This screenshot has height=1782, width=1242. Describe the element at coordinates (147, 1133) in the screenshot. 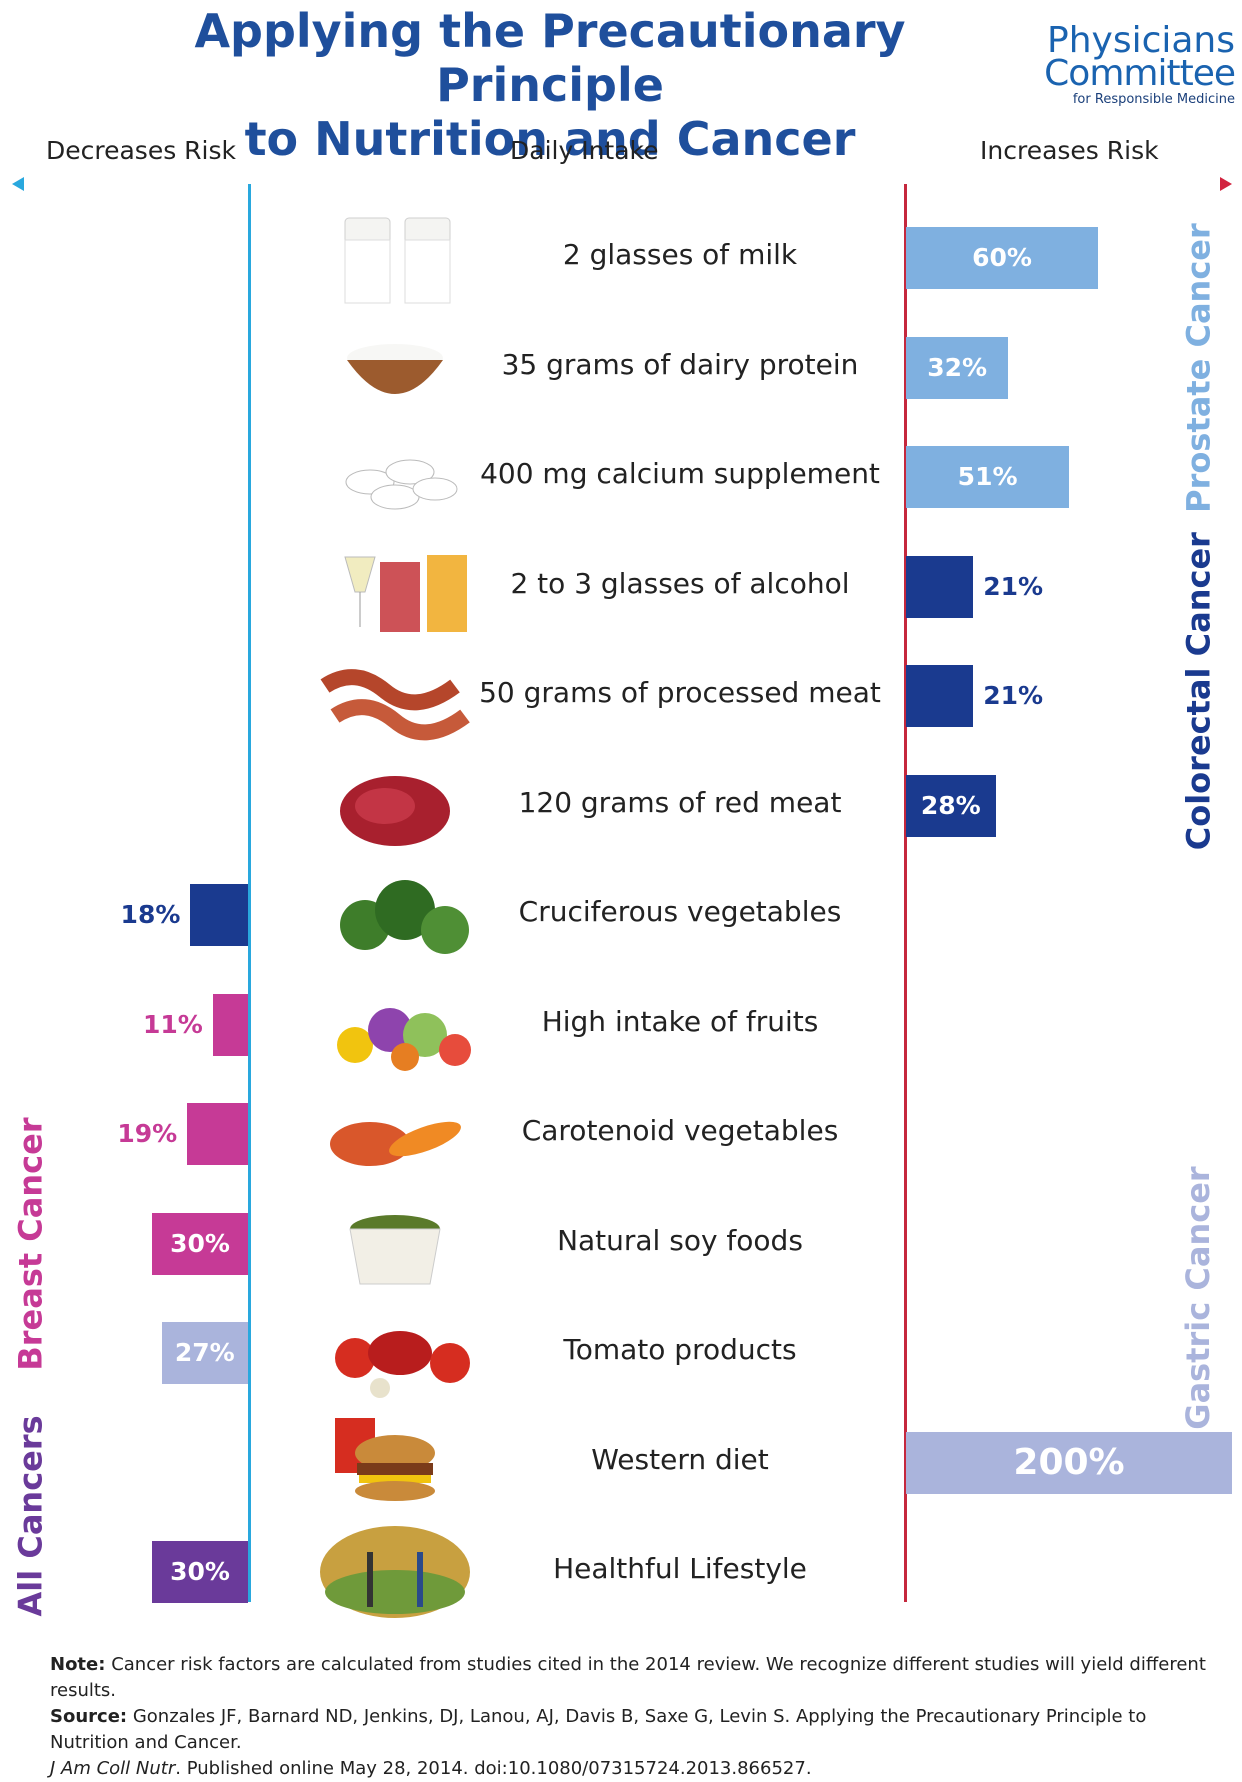

I see `bar-value-label: 19%` at that location.